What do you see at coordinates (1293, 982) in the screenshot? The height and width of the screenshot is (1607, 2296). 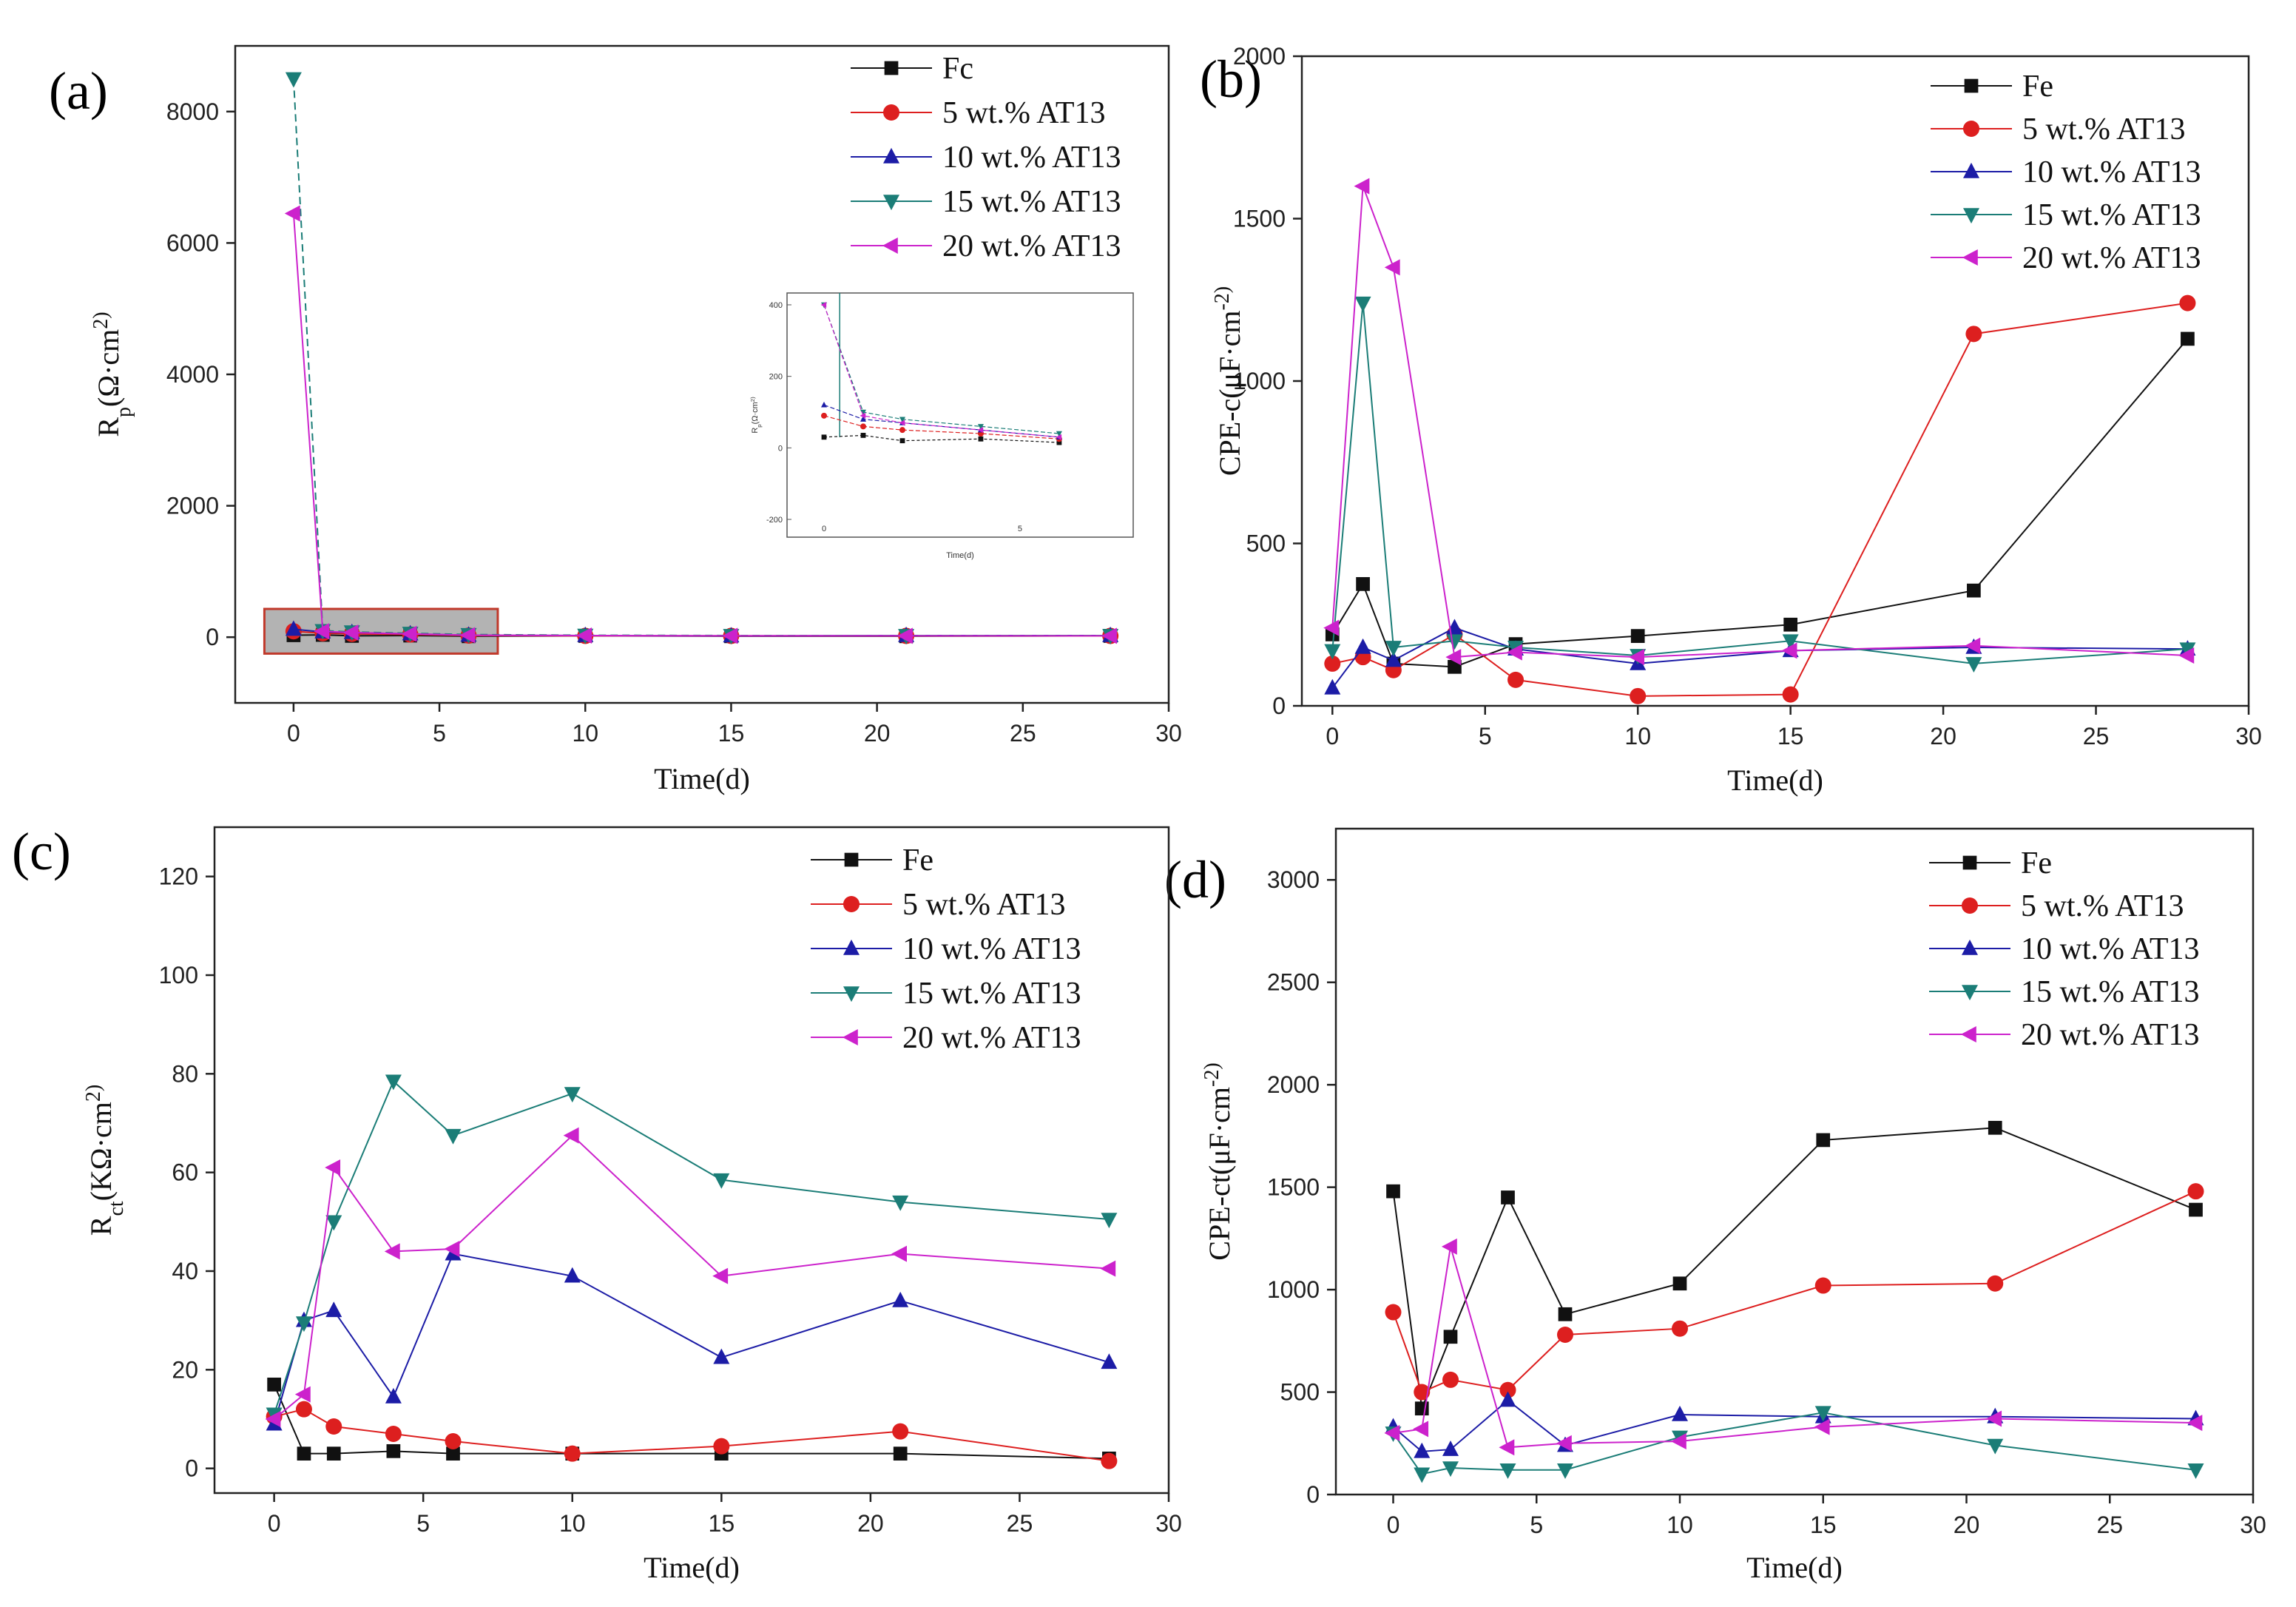 I see `y-tick-label: 2500` at bounding box center [1293, 982].